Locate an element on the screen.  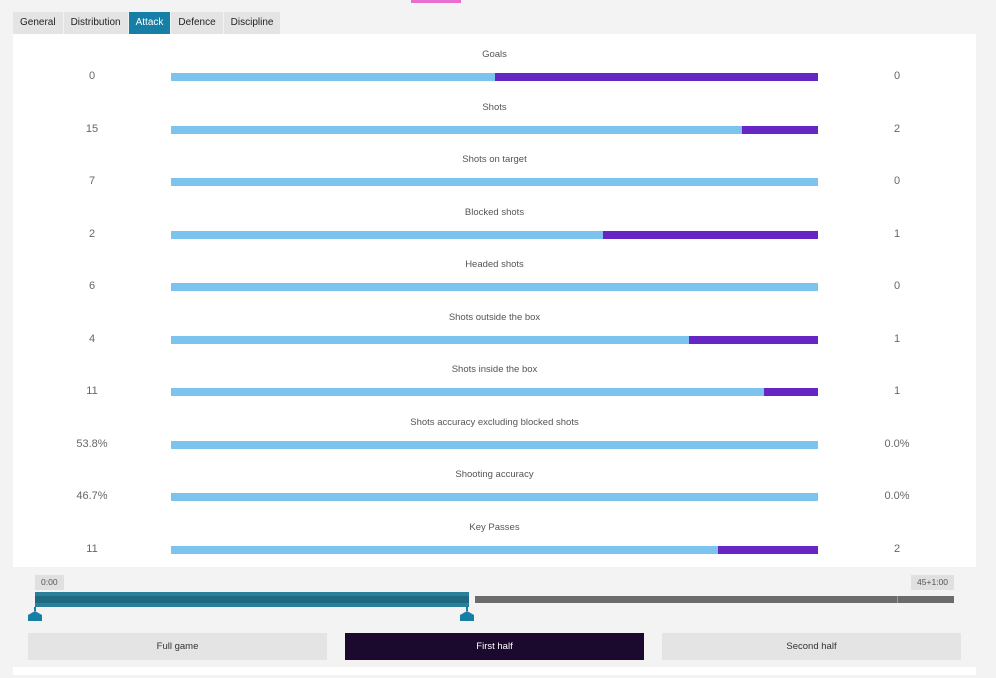
stat-home-value: 4 is located at coordinates (92, 338).